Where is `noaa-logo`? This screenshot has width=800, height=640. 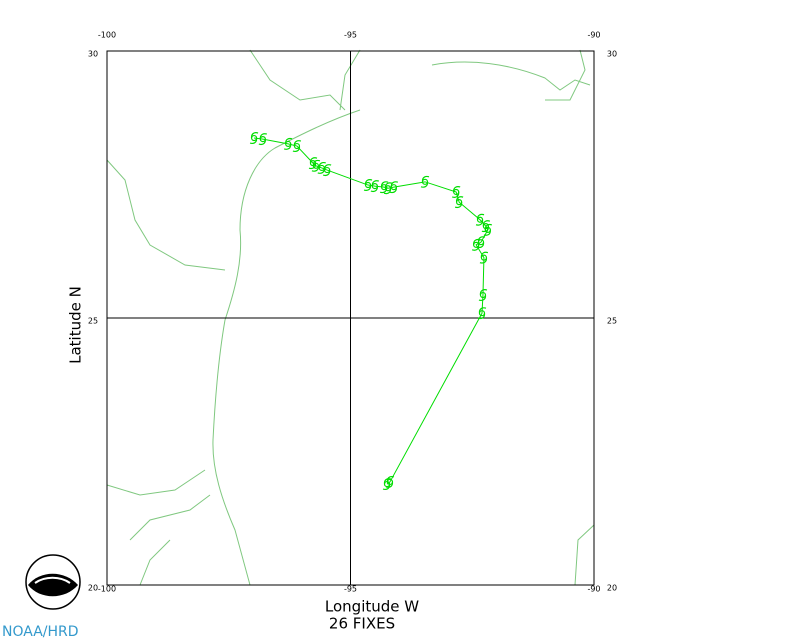 noaa-logo is located at coordinates (53, 582).